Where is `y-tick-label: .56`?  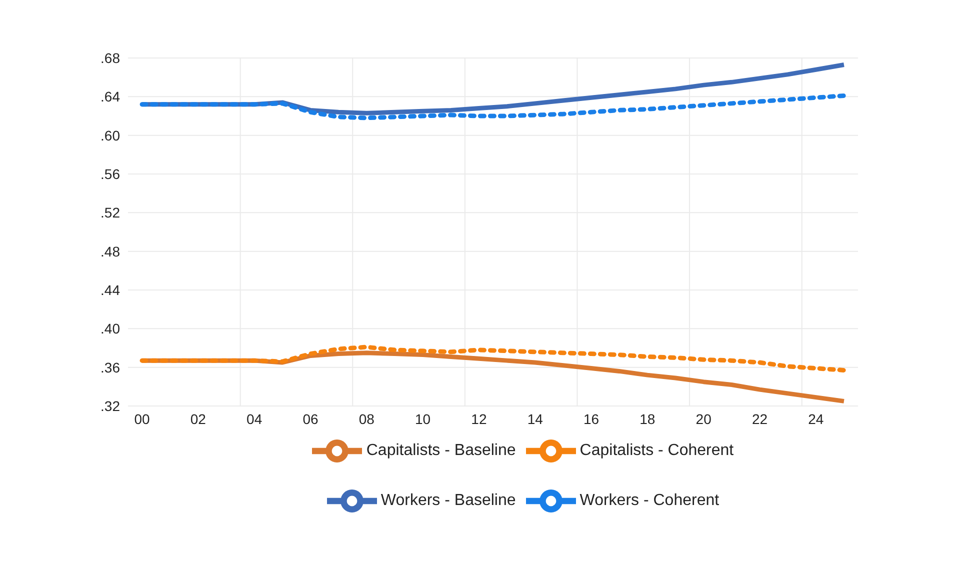 y-tick-label: .56 is located at coordinates (110, 174).